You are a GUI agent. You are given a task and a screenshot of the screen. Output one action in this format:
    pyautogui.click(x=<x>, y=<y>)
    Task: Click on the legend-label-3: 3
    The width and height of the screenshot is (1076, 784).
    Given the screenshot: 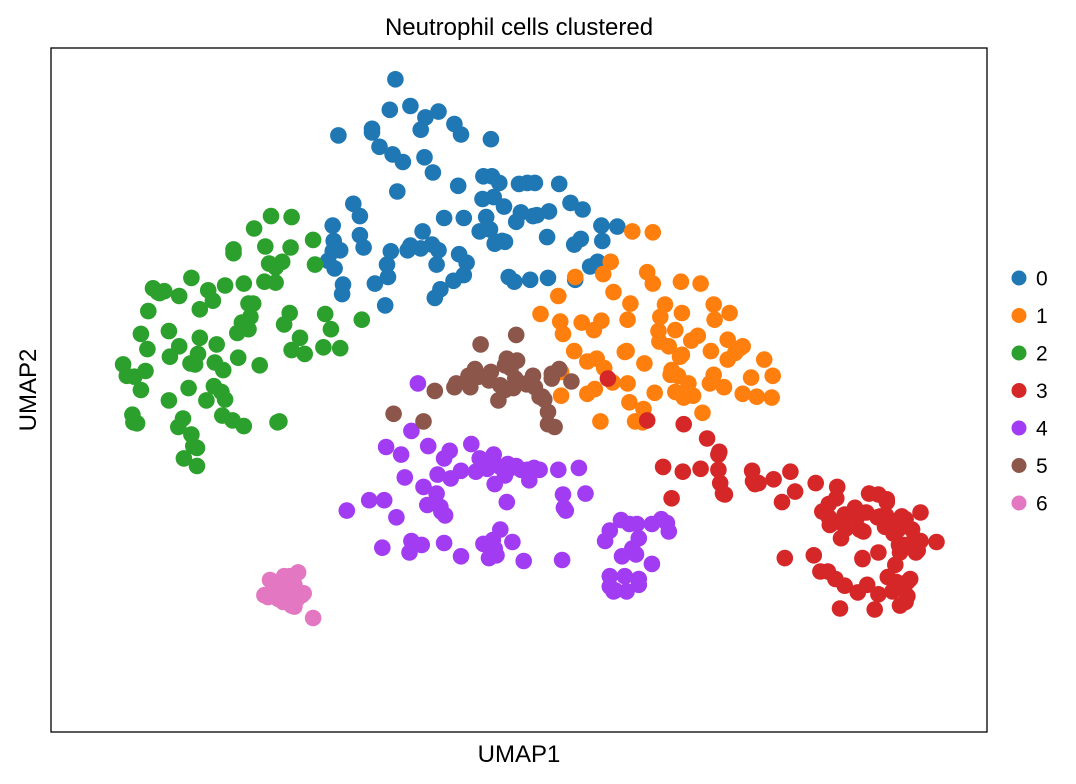 What is the action you would take?
    pyautogui.click(x=1042, y=391)
    